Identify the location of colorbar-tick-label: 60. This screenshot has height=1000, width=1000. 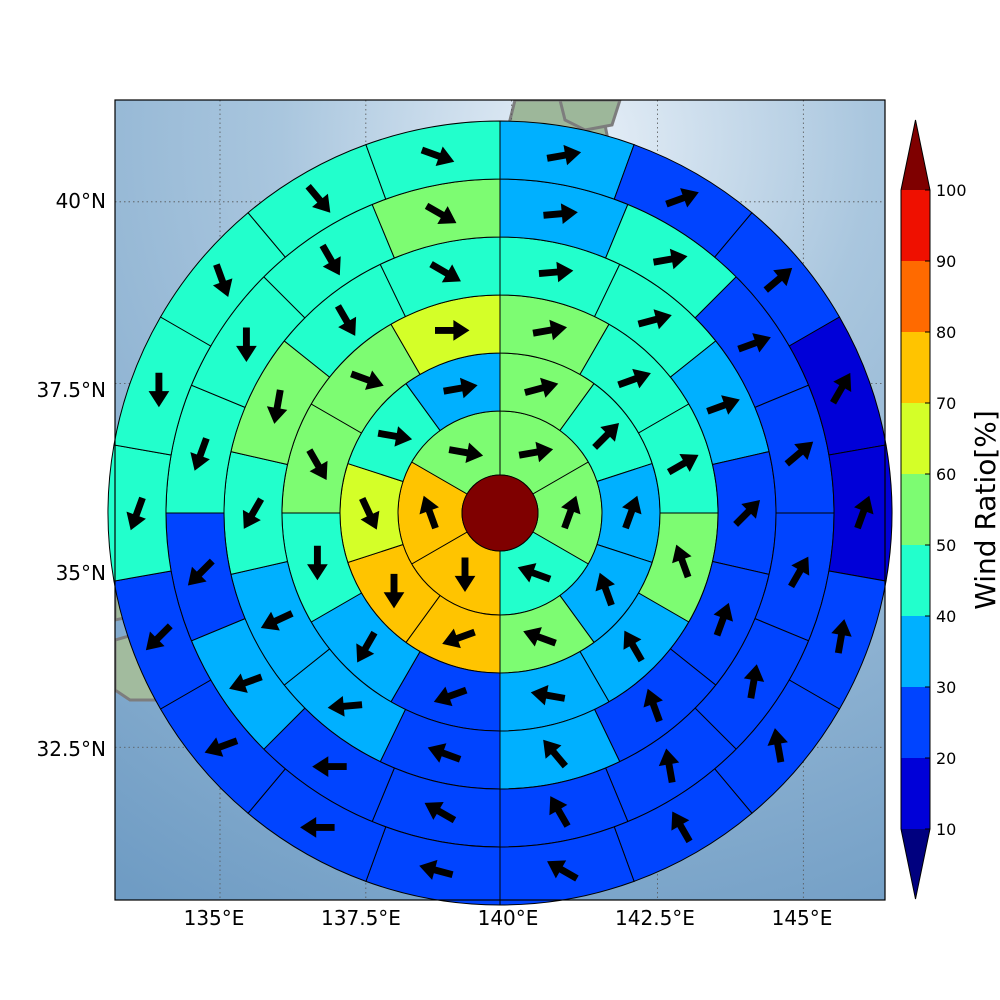
(946, 474).